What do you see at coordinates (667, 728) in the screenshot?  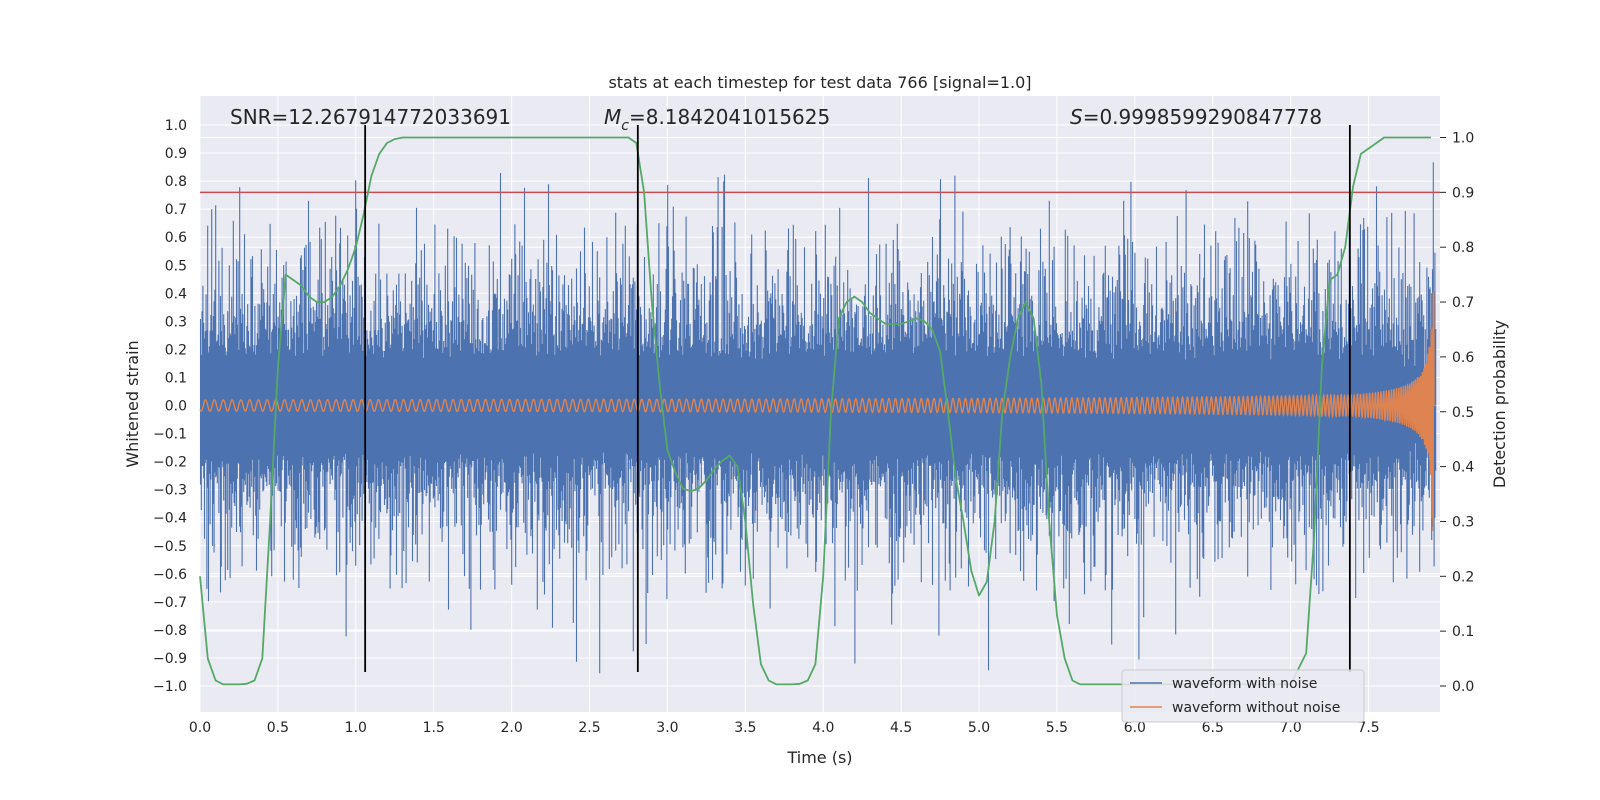 I see `x-tick-label: 3.0` at bounding box center [667, 728].